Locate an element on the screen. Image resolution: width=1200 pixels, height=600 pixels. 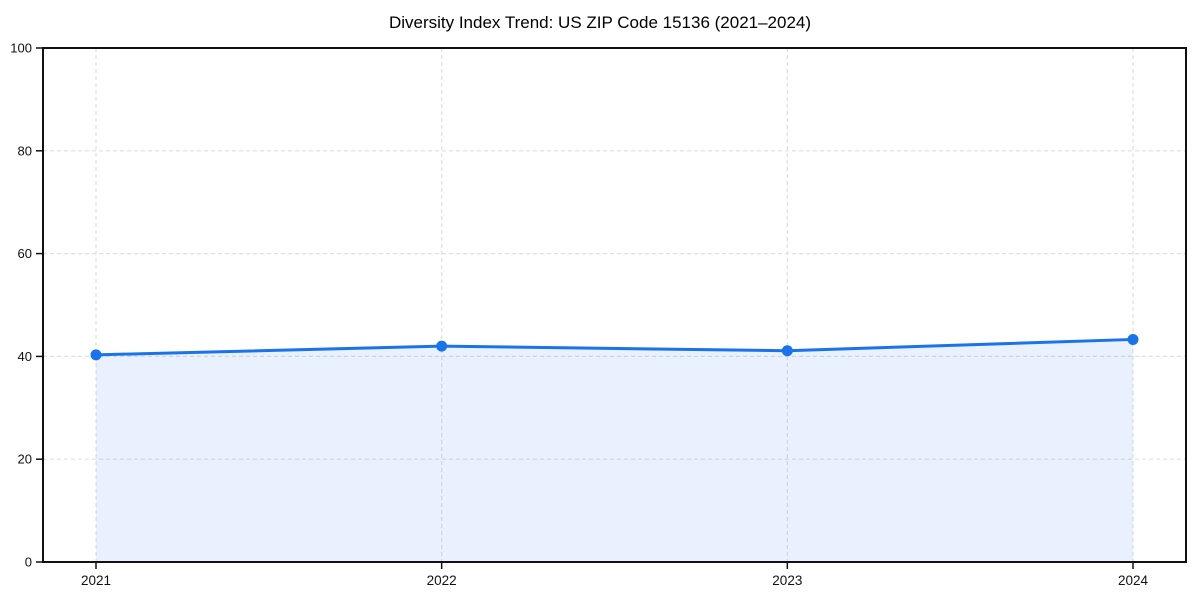
data-point-2021 is located at coordinates (96, 355).